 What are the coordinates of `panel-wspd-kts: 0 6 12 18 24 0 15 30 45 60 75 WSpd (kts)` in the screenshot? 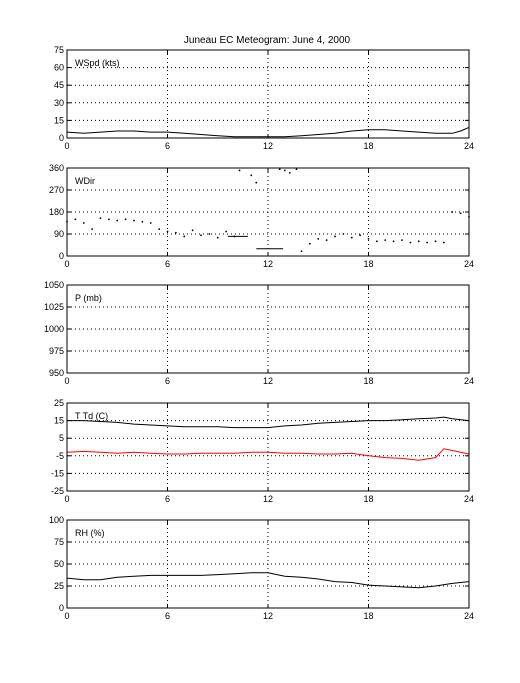 It's located at (264, 98).